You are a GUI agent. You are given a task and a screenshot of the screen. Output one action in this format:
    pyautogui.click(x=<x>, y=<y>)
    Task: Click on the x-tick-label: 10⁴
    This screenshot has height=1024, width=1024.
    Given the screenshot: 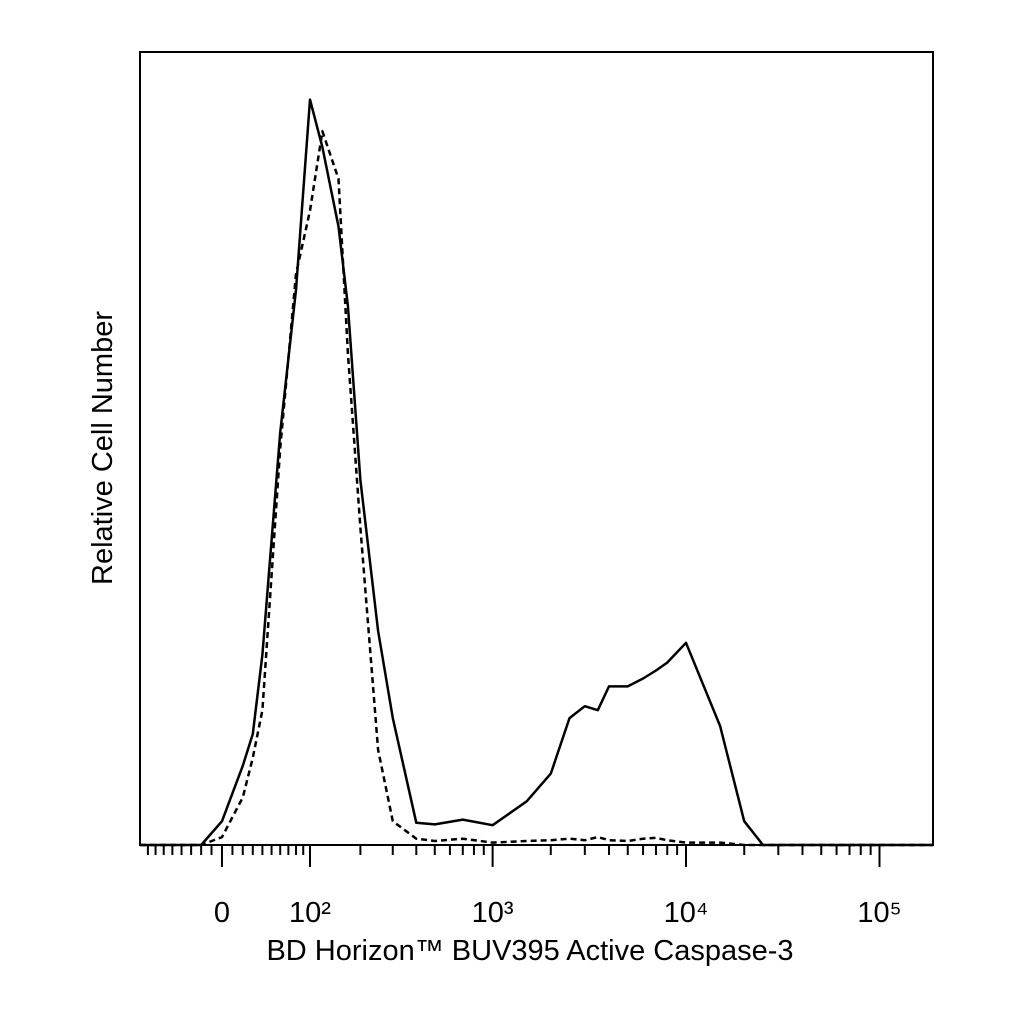 What is the action you would take?
    pyautogui.click(x=686, y=913)
    